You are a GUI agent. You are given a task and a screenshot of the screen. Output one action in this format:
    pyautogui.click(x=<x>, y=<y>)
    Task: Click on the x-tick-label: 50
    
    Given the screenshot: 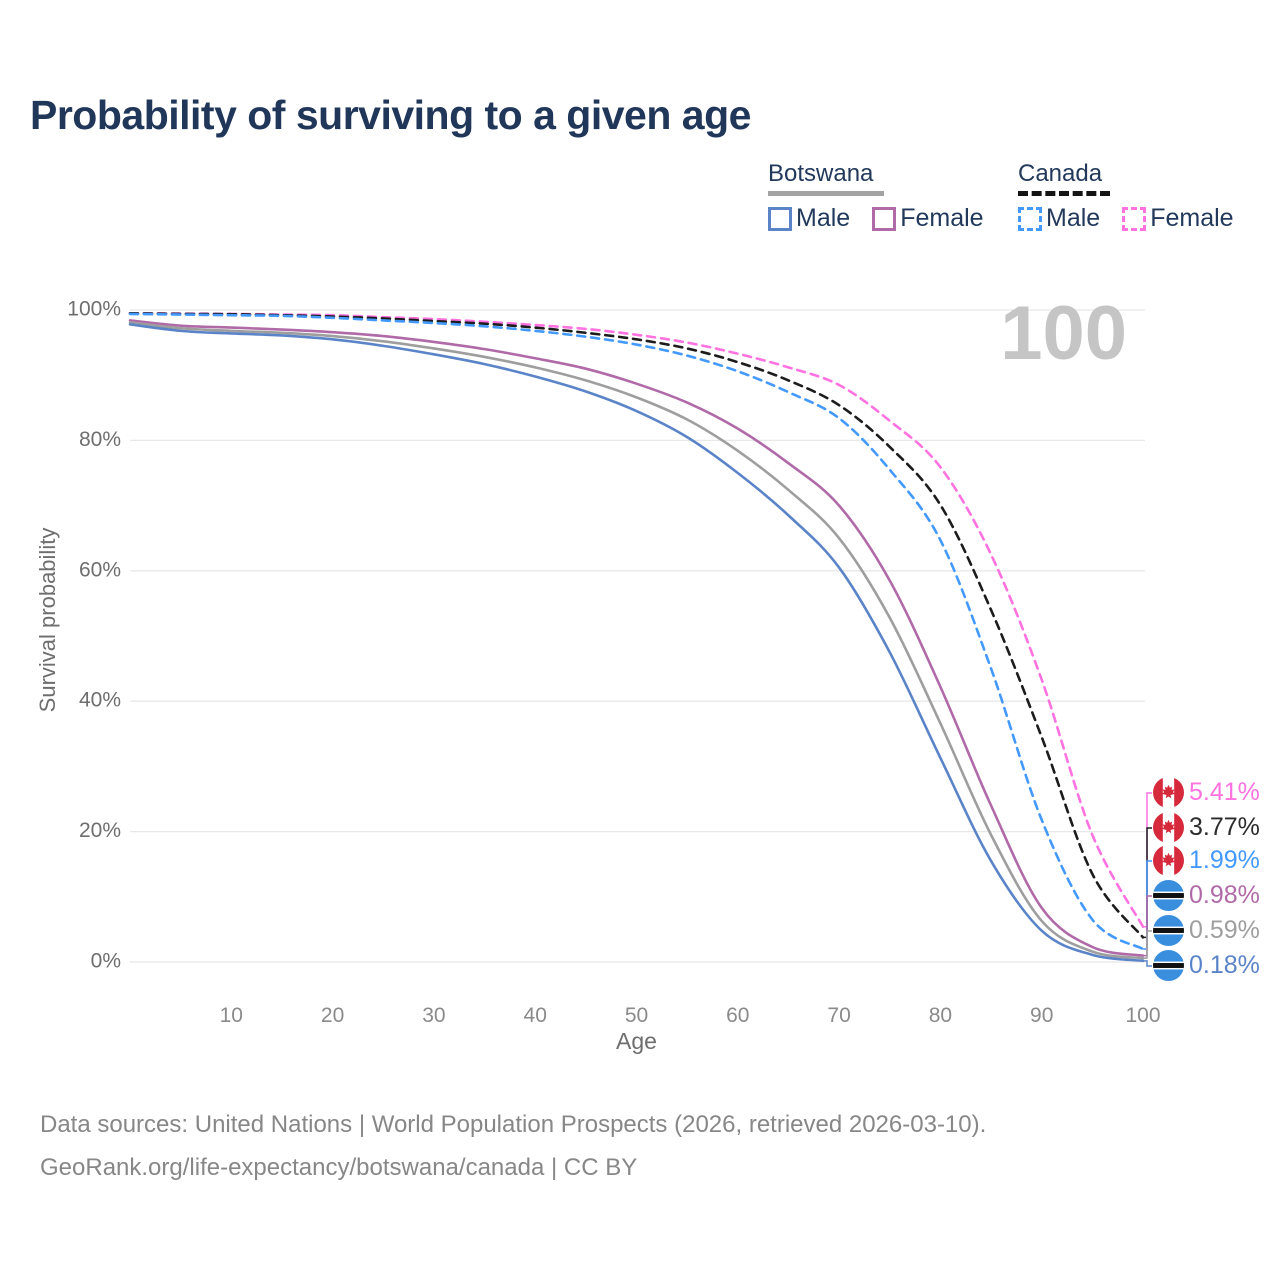 What is the action you would take?
    pyautogui.click(x=636, y=1015)
    